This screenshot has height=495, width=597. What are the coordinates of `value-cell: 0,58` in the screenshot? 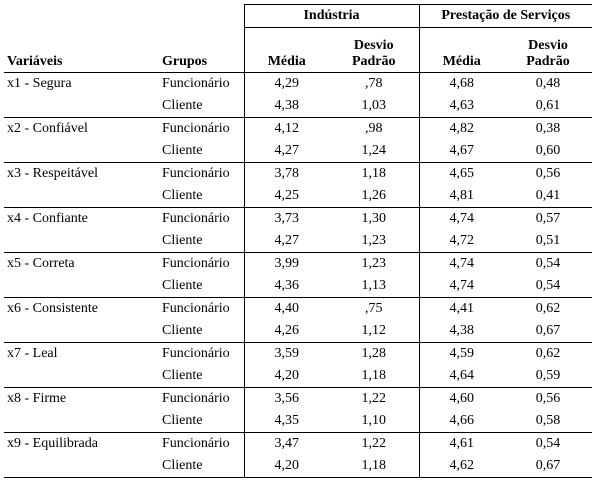 It's located at (548, 420).